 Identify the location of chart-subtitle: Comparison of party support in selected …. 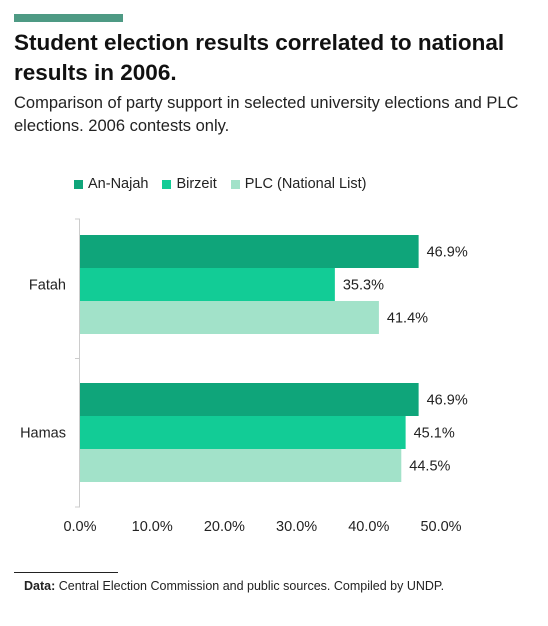
(266, 114).